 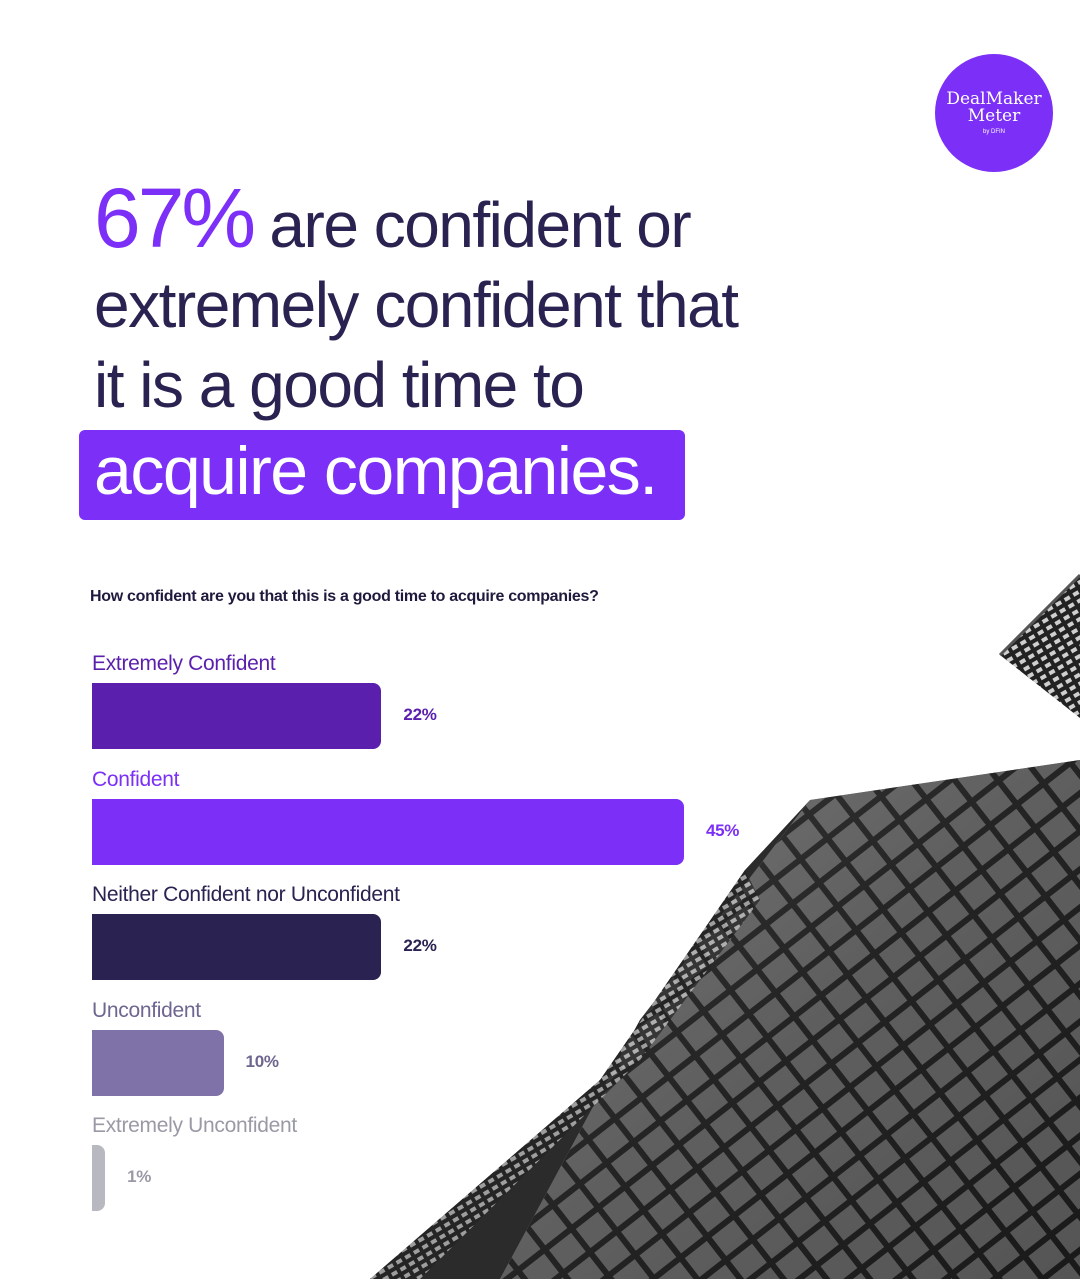 I want to click on dealmaker-meter-logo: DealMaker Meter by DFIN, so click(x=994, y=113).